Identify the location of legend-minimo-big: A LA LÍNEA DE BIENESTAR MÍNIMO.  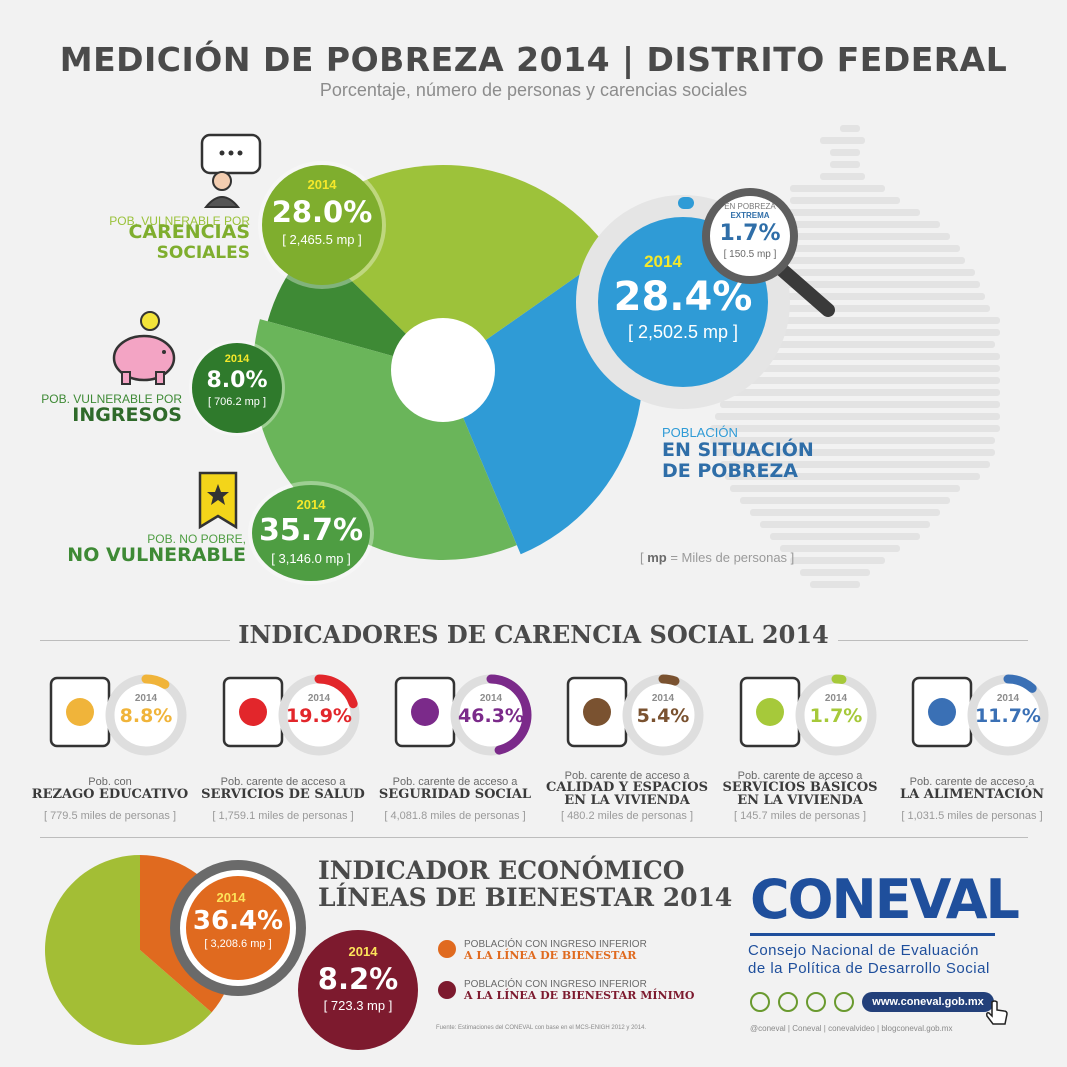
(579, 995).